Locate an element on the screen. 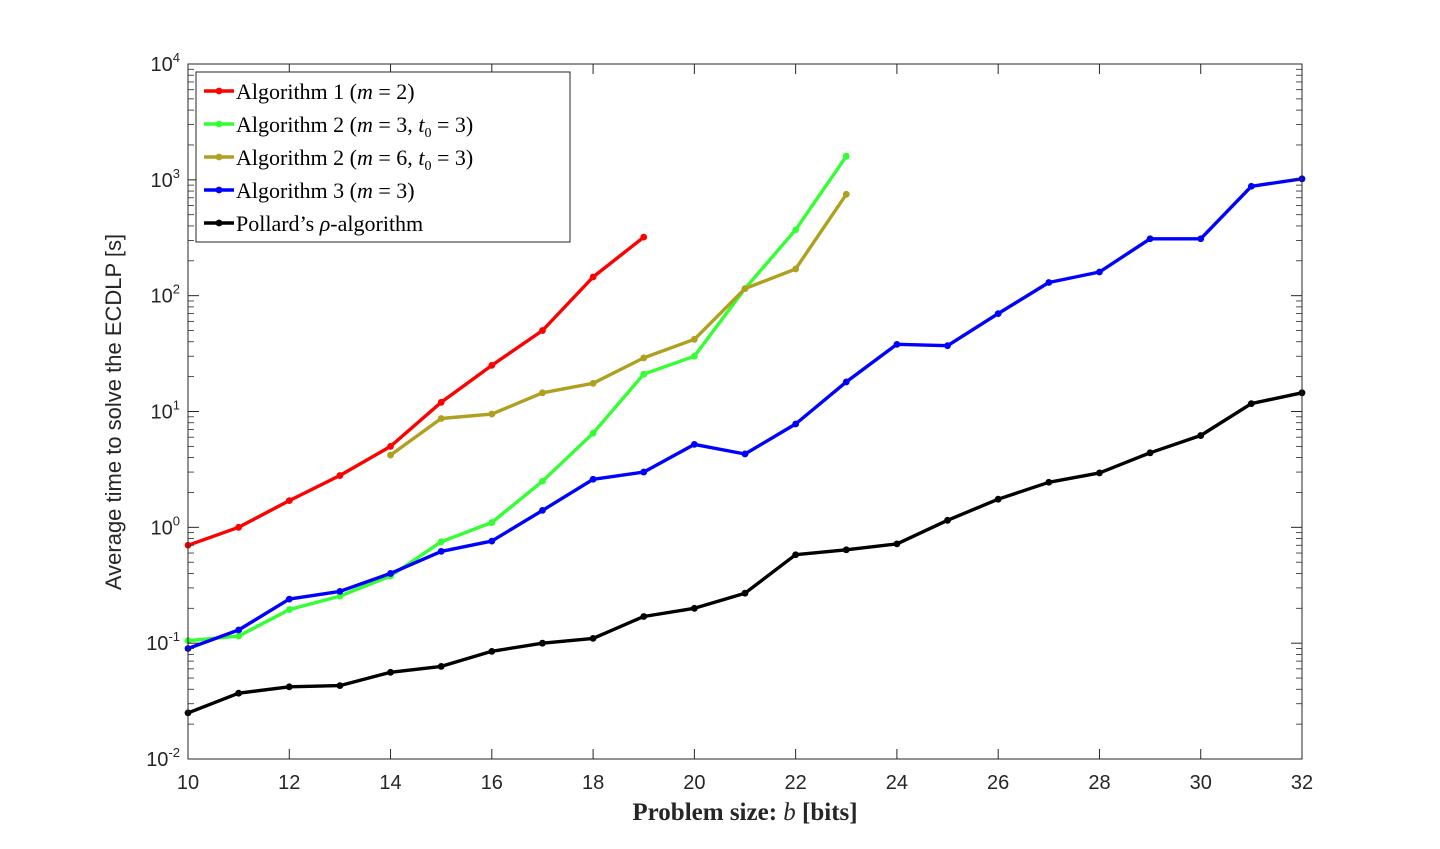 The height and width of the screenshot is (849, 1440). legend-entry-label: Pollard’s ρ-algorithm is located at coordinates (329, 223).